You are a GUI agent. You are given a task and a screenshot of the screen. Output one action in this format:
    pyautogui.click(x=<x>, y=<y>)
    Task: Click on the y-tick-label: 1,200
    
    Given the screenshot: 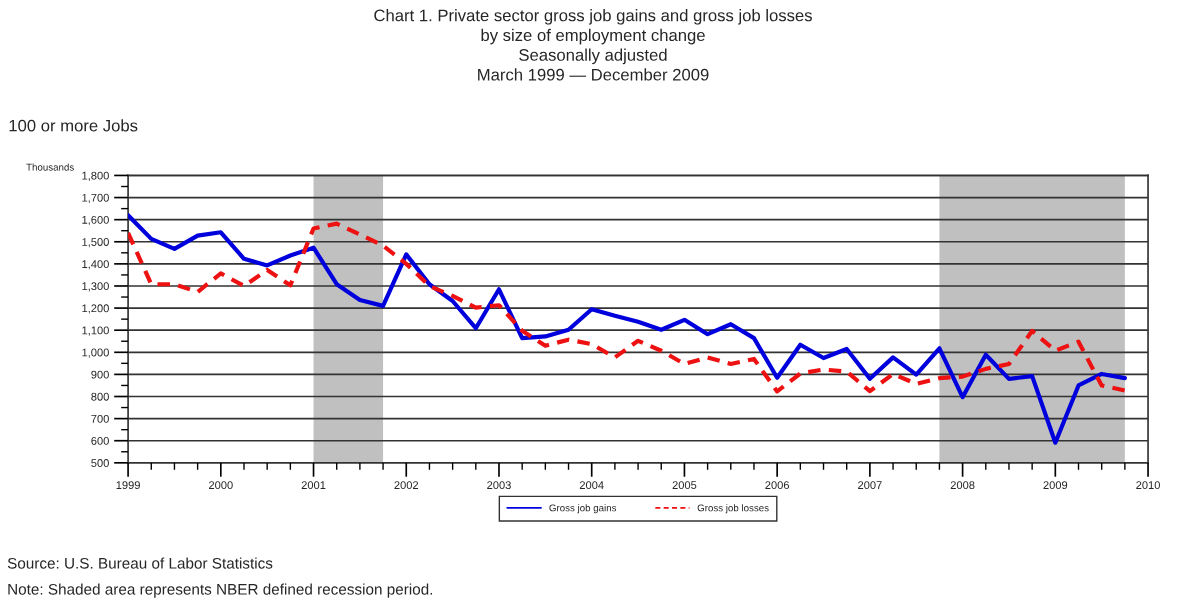 What is the action you would take?
    pyautogui.click(x=95, y=309)
    